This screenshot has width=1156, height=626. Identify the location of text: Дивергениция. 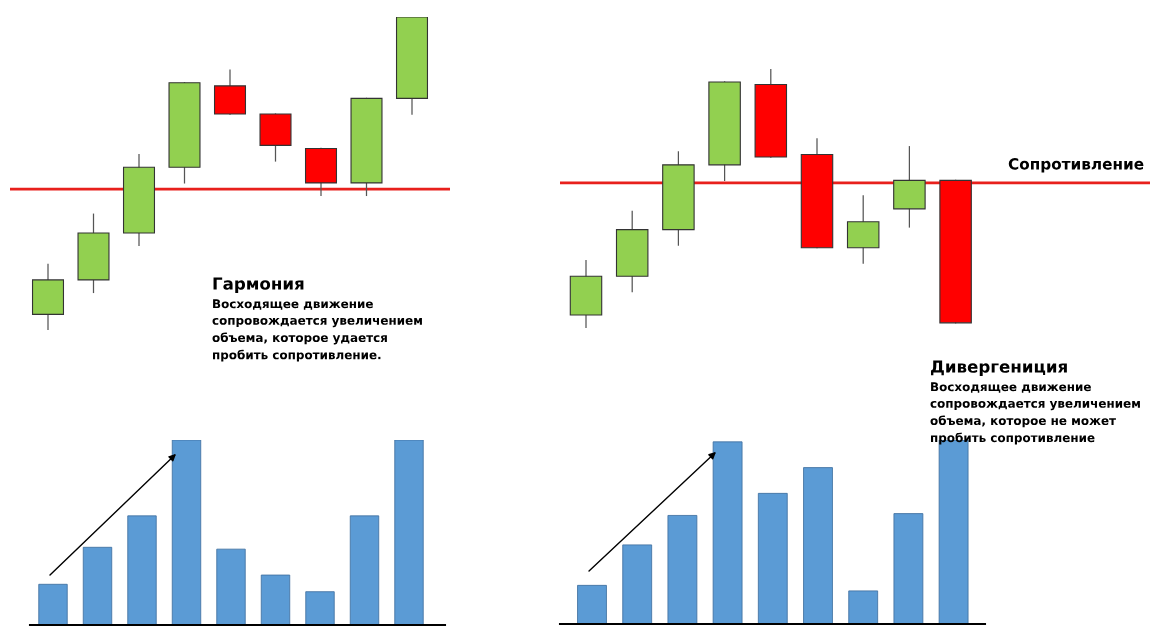
(999, 368).